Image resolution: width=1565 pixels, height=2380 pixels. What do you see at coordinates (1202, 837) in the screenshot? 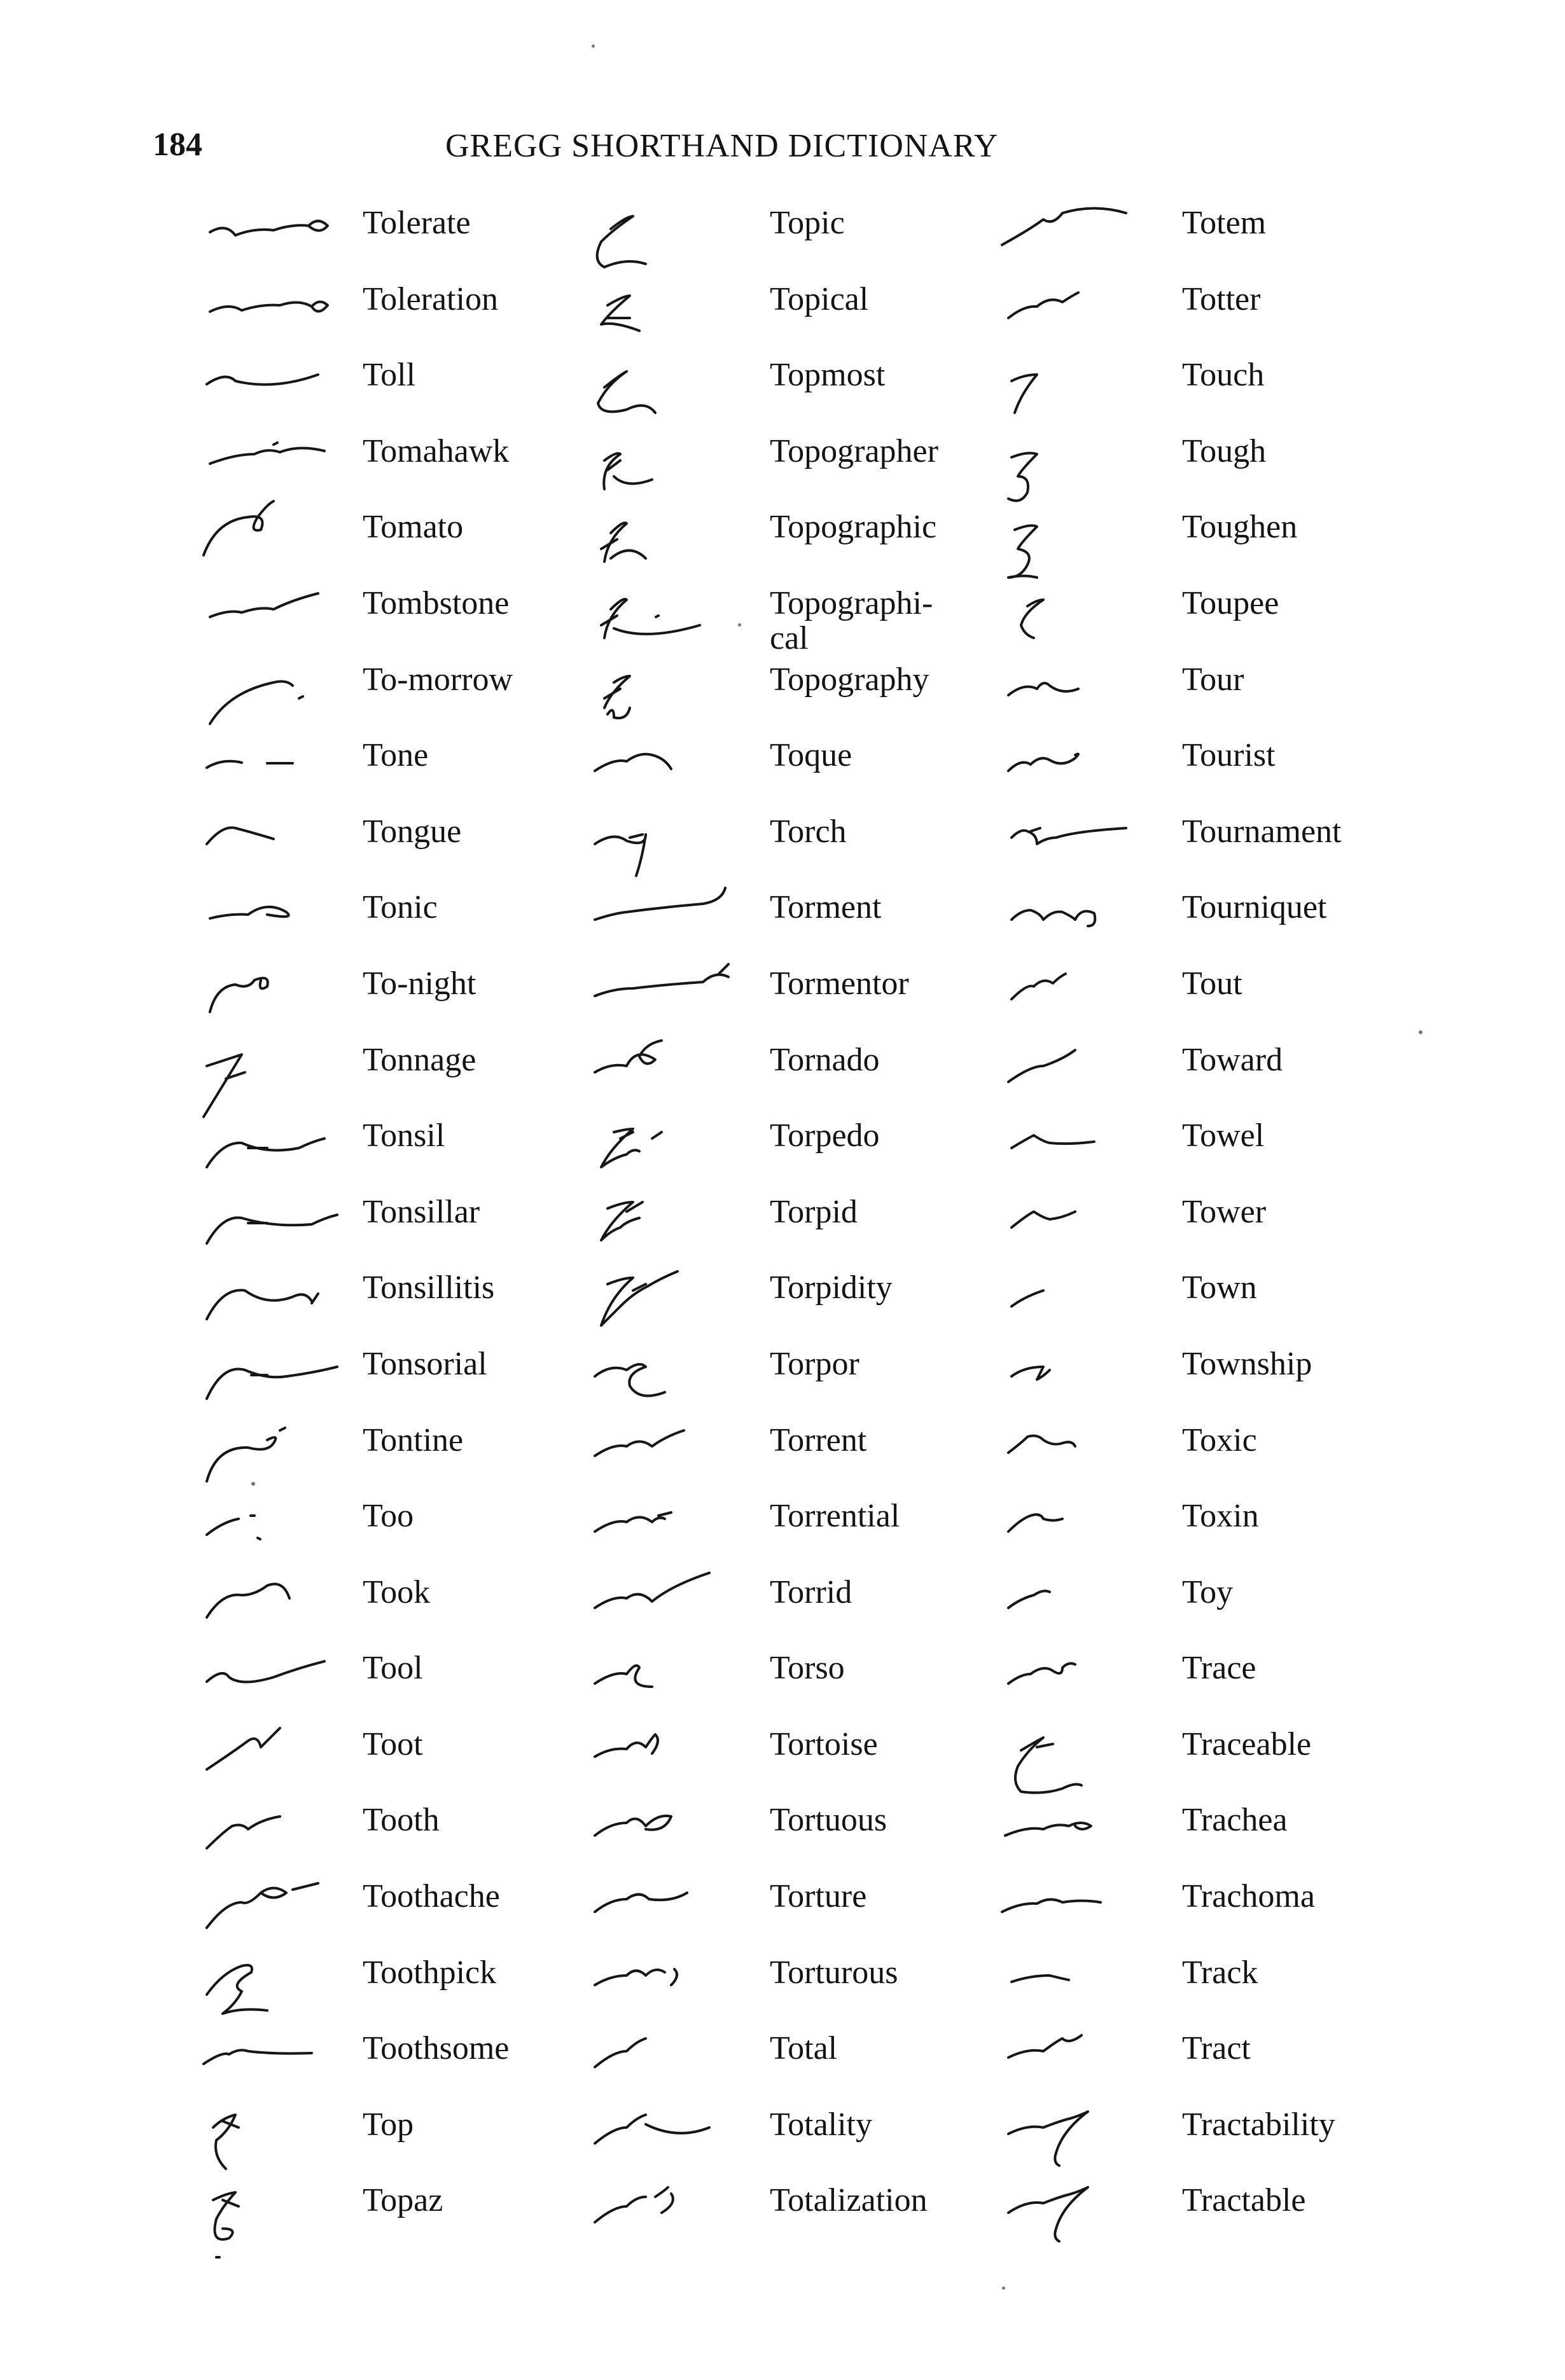
I see `dictionary-entry: Tournament` at bounding box center [1202, 837].